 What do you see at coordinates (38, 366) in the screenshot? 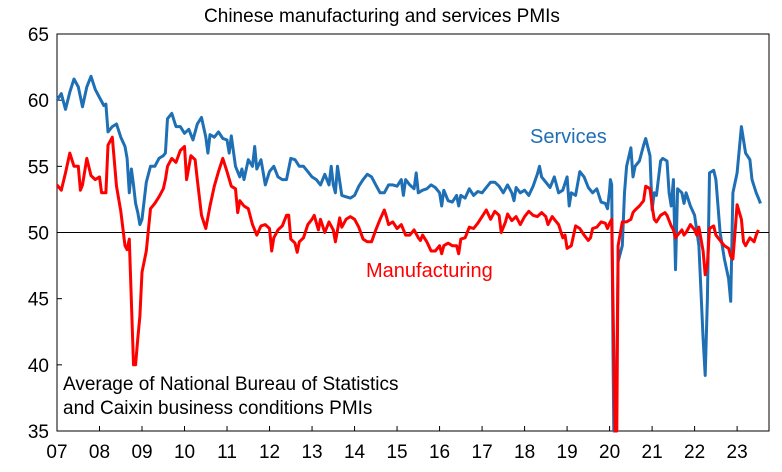
I see `y-tick-label: 40` at bounding box center [38, 366].